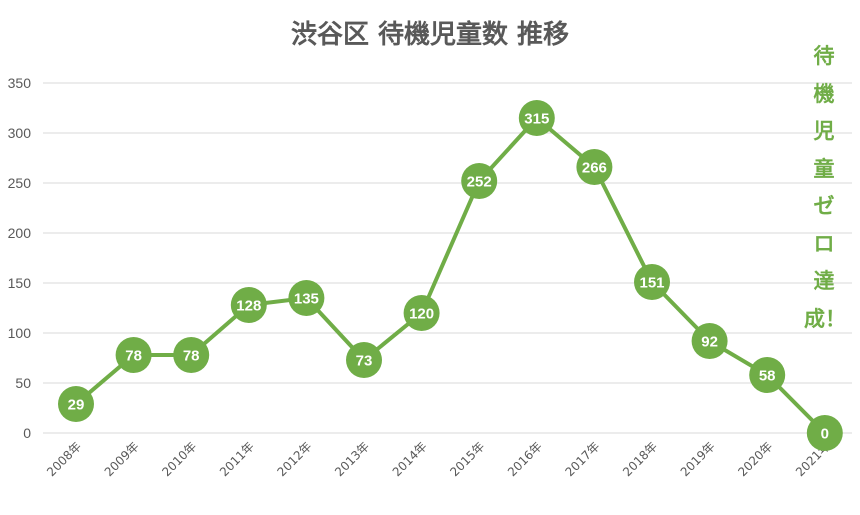  I want to click on x-tick-label: 2011年, so click(237, 459).